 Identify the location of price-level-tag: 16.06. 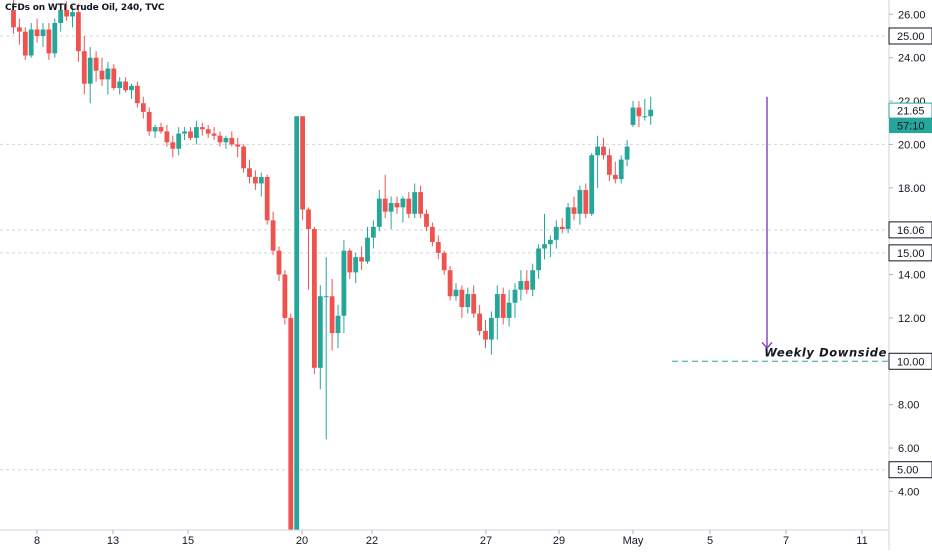
(910, 230).